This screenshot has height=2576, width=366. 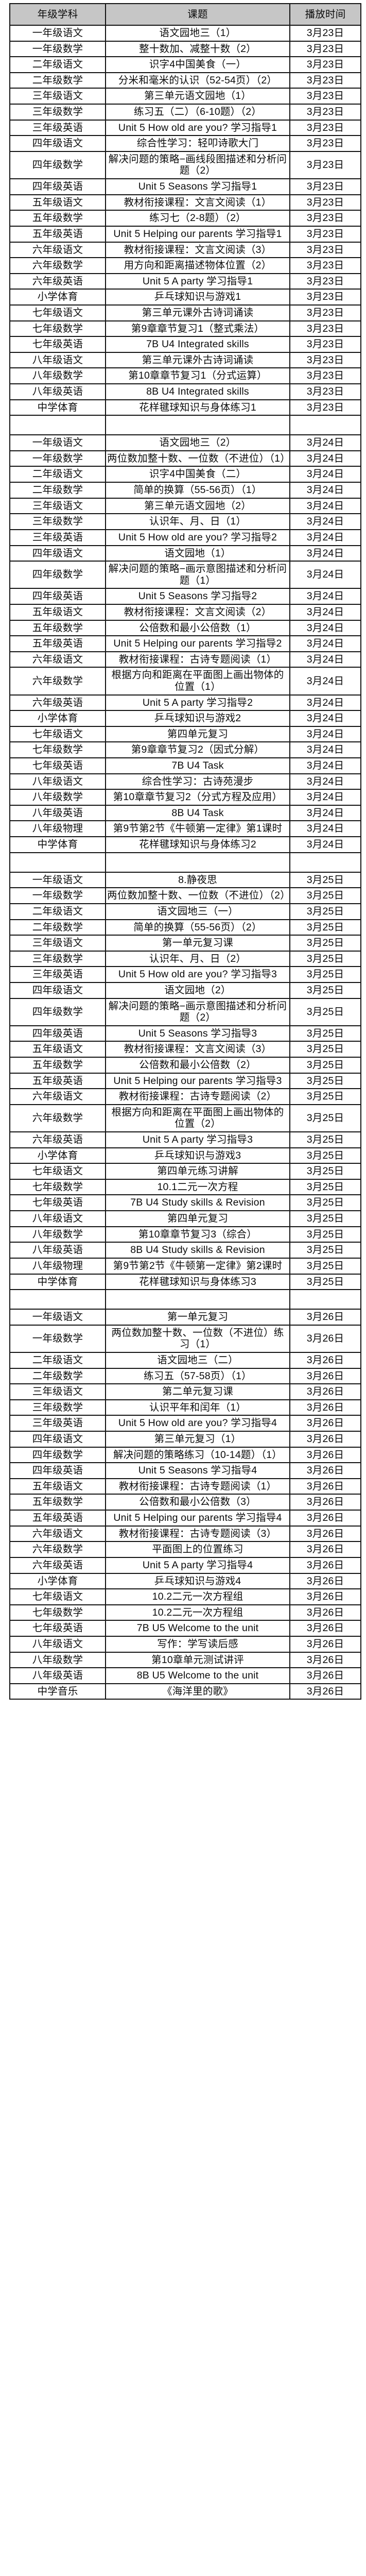 I want to click on table-row: 七年级语文 10.2二元一次方程组 3月26日, so click(x=185, y=1596).